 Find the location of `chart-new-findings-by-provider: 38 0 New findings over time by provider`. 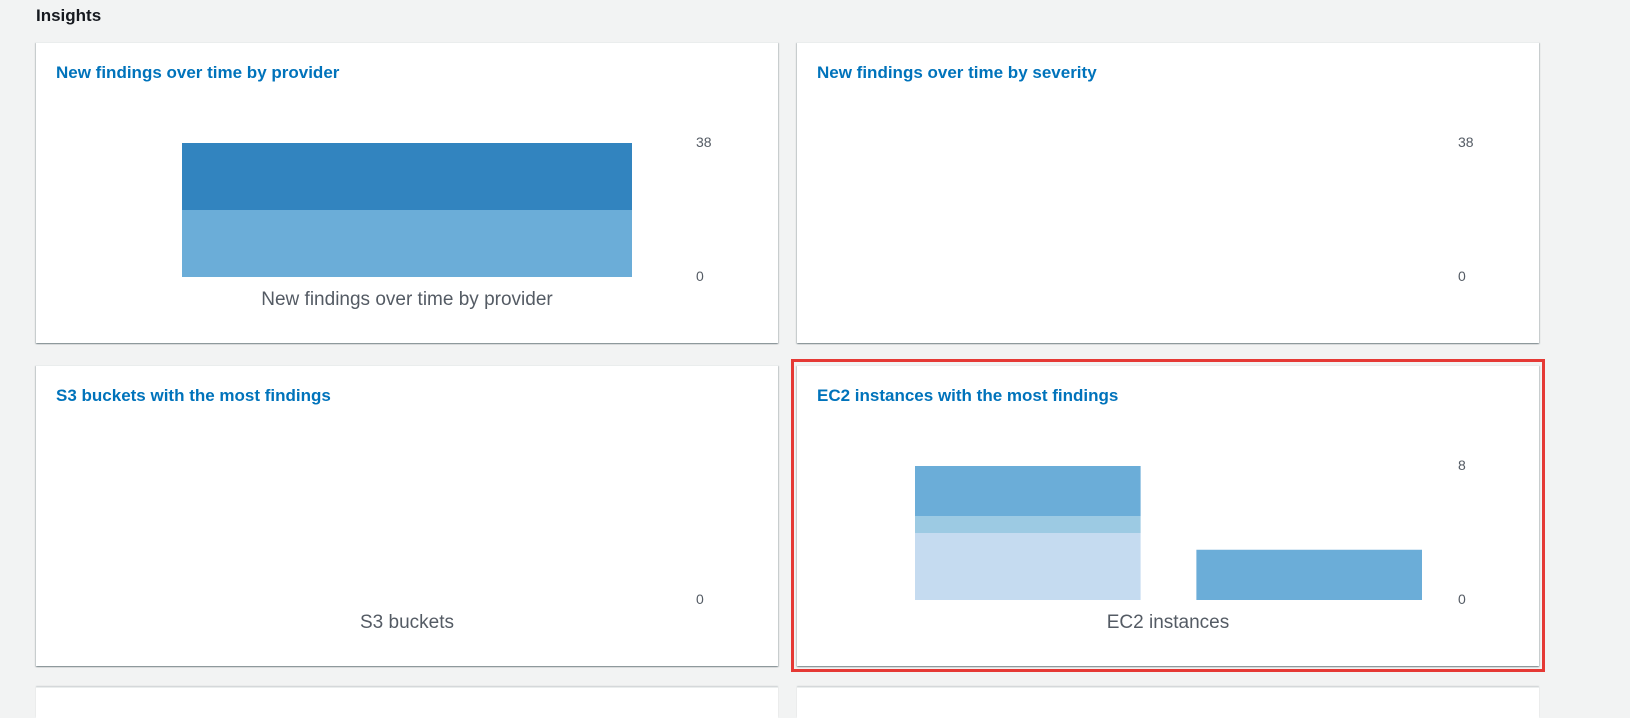

chart-new-findings-by-provider: 38 0 New findings over time by provider is located at coordinates (447, 222).